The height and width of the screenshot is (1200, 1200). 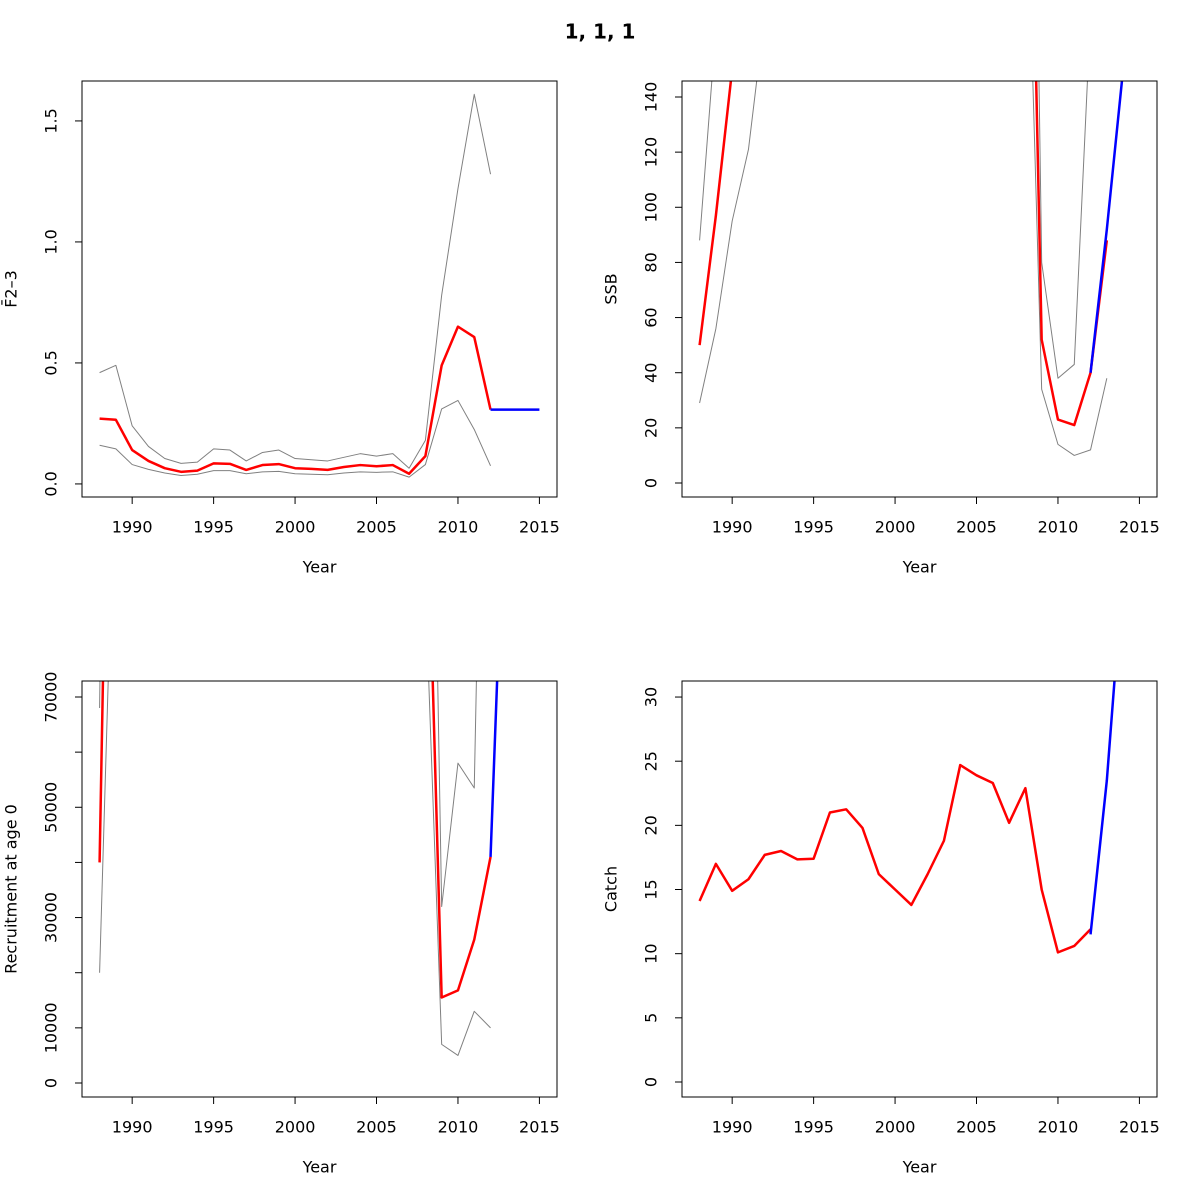 What do you see at coordinates (51, 241) in the screenshot?
I see `y-tick-label: 1.0` at bounding box center [51, 241].